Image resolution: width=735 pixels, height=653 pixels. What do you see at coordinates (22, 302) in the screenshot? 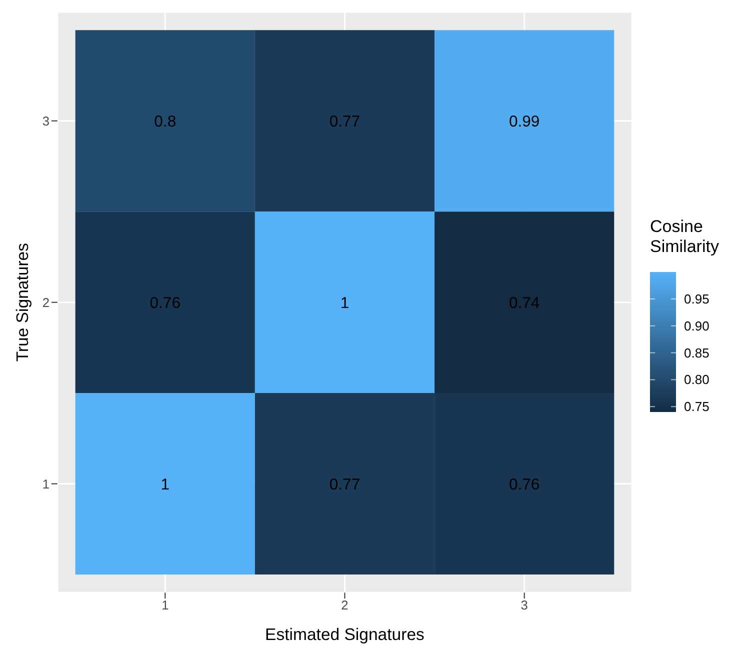
I see `y-axis-title: True Signatures` at bounding box center [22, 302].